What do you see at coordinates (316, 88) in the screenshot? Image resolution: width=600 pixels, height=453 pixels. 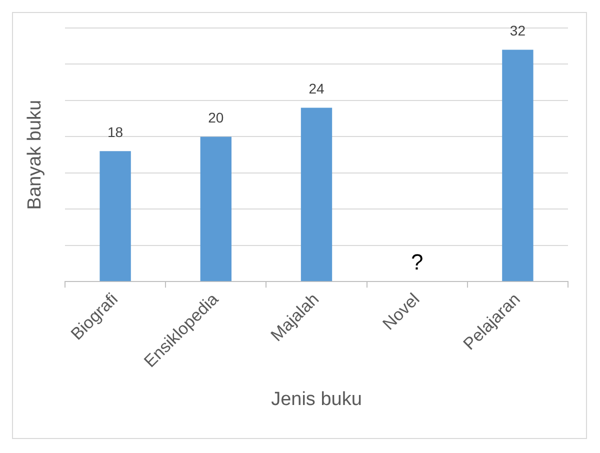 I see `data-label: 24` at bounding box center [316, 88].